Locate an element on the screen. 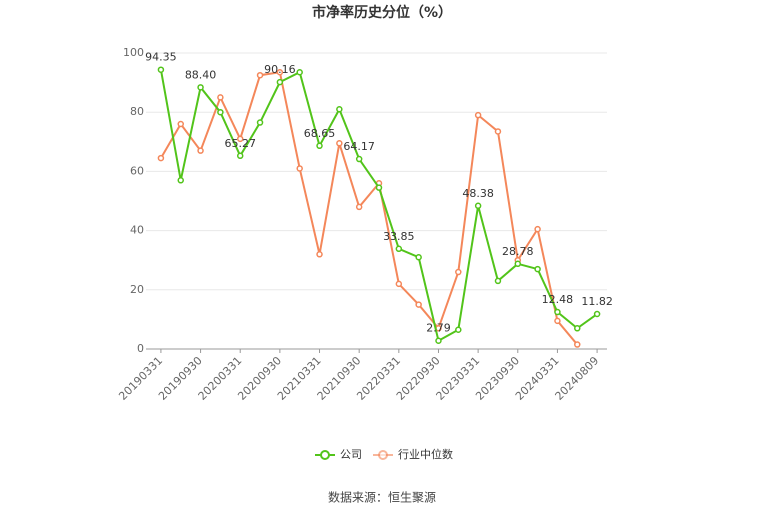  data-label: 11.82 is located at coordinates (597, 301).